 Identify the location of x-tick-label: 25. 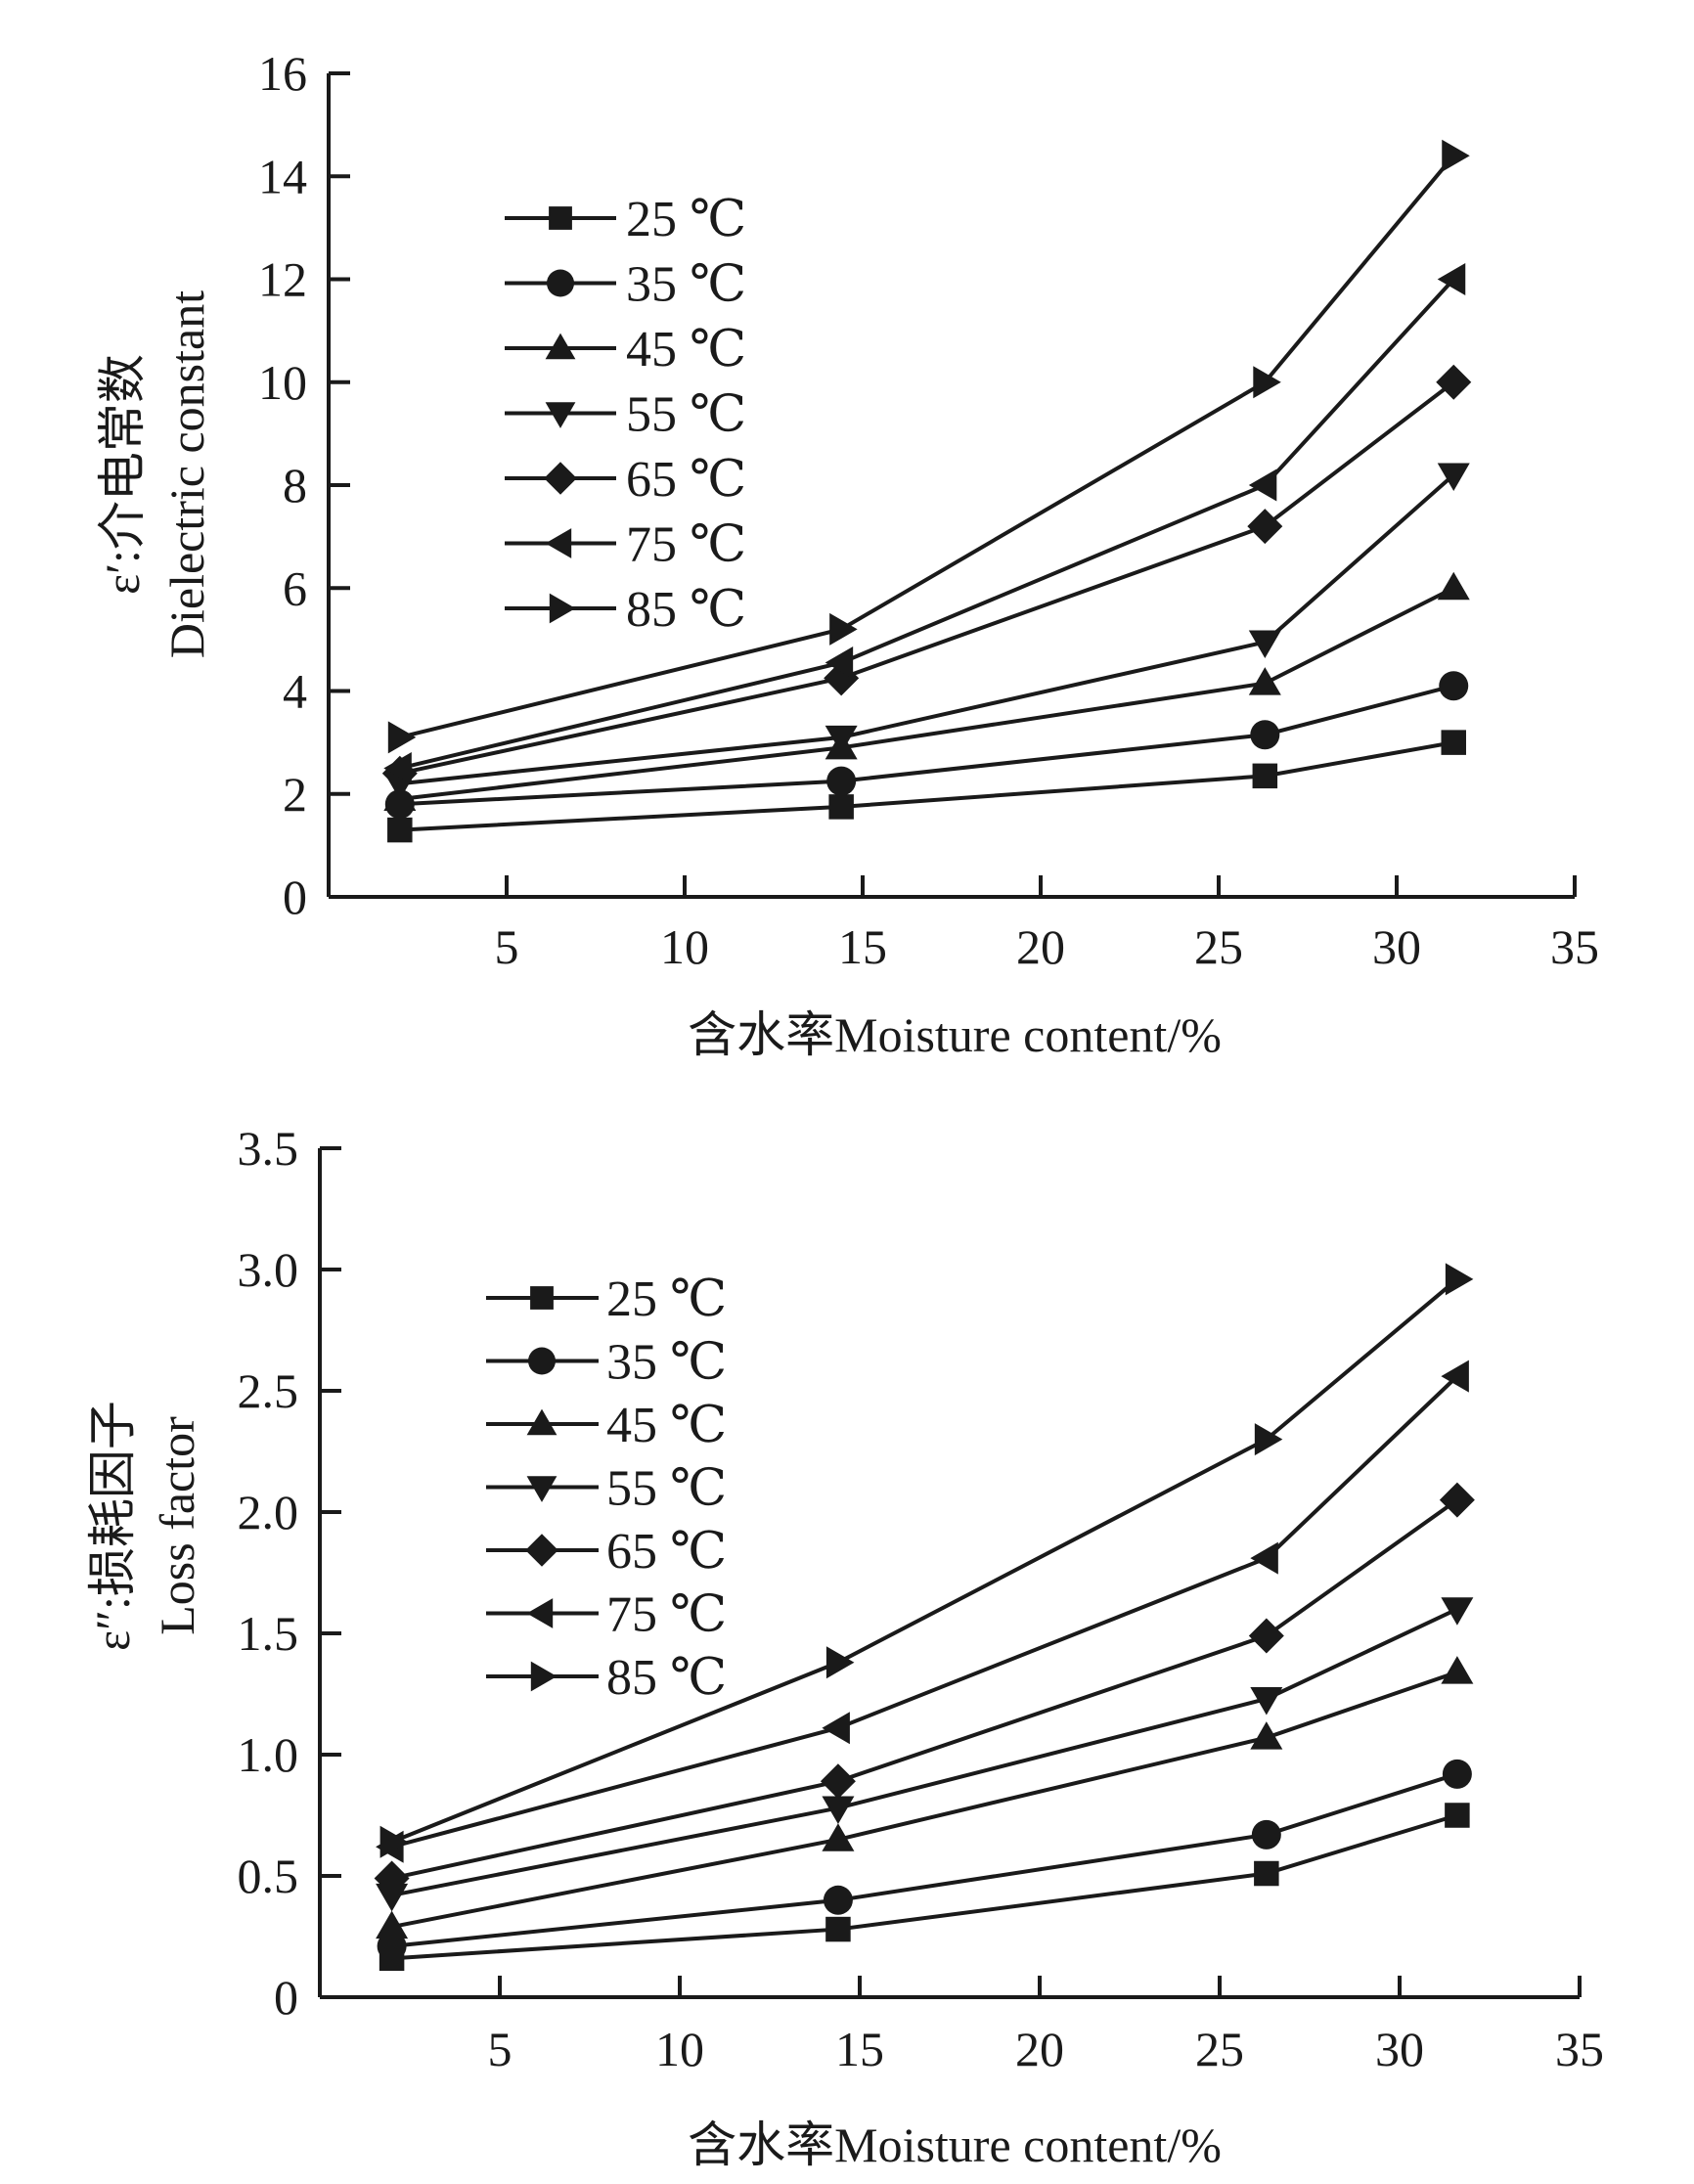
(1219, 2049).